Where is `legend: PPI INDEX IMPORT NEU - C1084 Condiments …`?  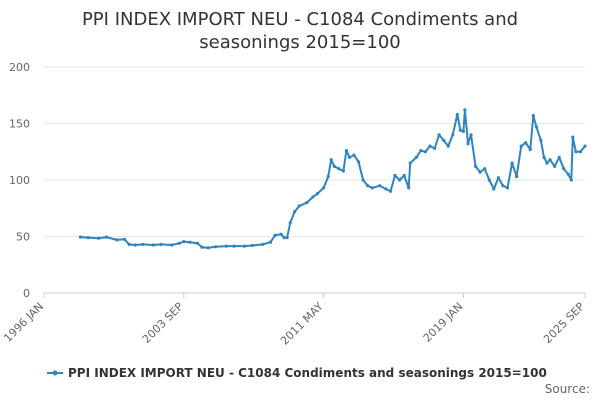 legend: PPI INDEX IMPORT NEU - C1084 Condiments … is located at coordinates (297, 373).